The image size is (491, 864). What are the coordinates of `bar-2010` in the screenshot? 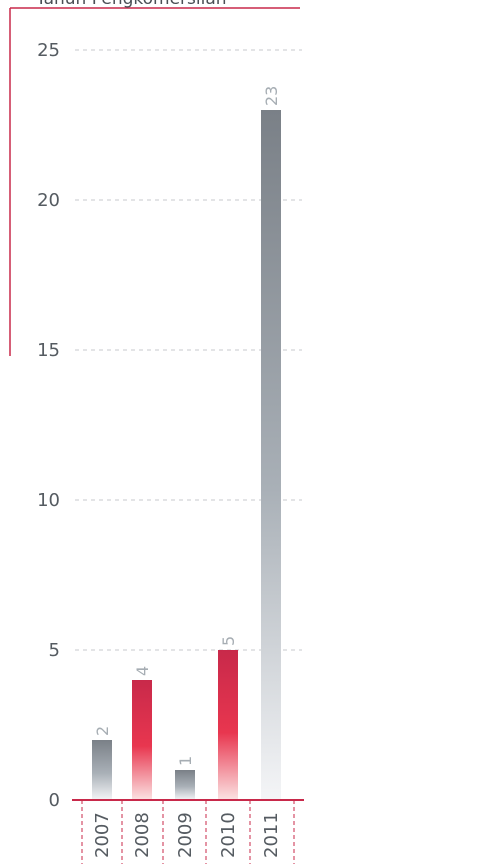 It's located at (228, 725).